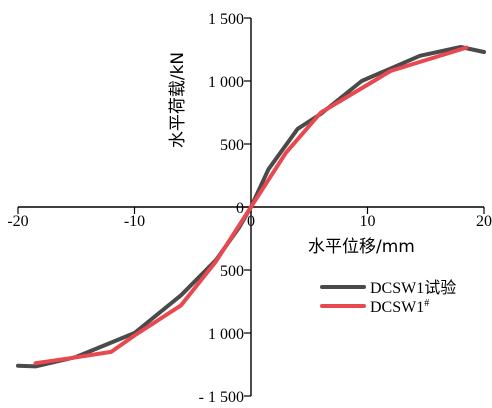 This screenshot has height=408, width=492. What do you see at coordinates (178, 100) in the screenshot?
I see `y-axis-title: 水平荷载/kN` at bounding box center [178, 100].